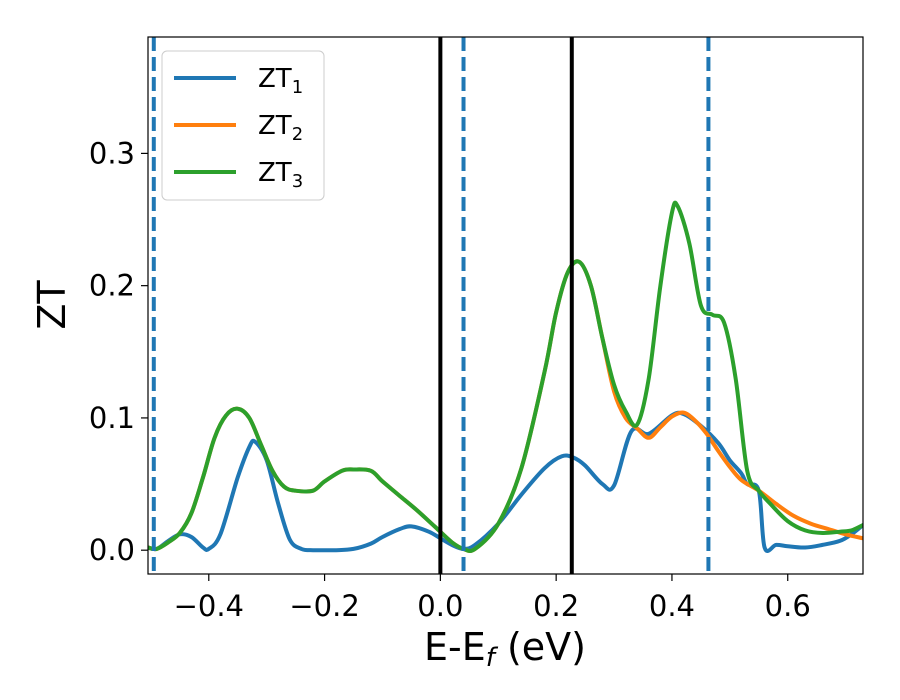 The image size is (900, 700). Describe the element at coordinates (52, 305) in the screenshot. I see `y-axis-title: ZT` at that location.